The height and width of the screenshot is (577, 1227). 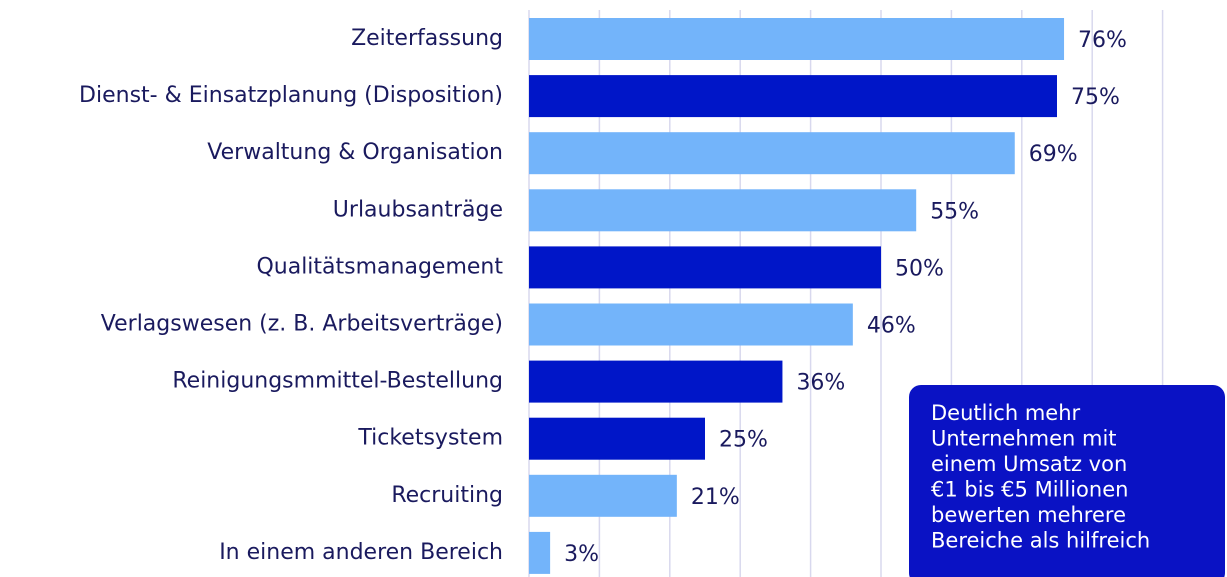 I want to click on category-label: Reinigungsmmittel-Bestellung, so click(x=337, y=381).